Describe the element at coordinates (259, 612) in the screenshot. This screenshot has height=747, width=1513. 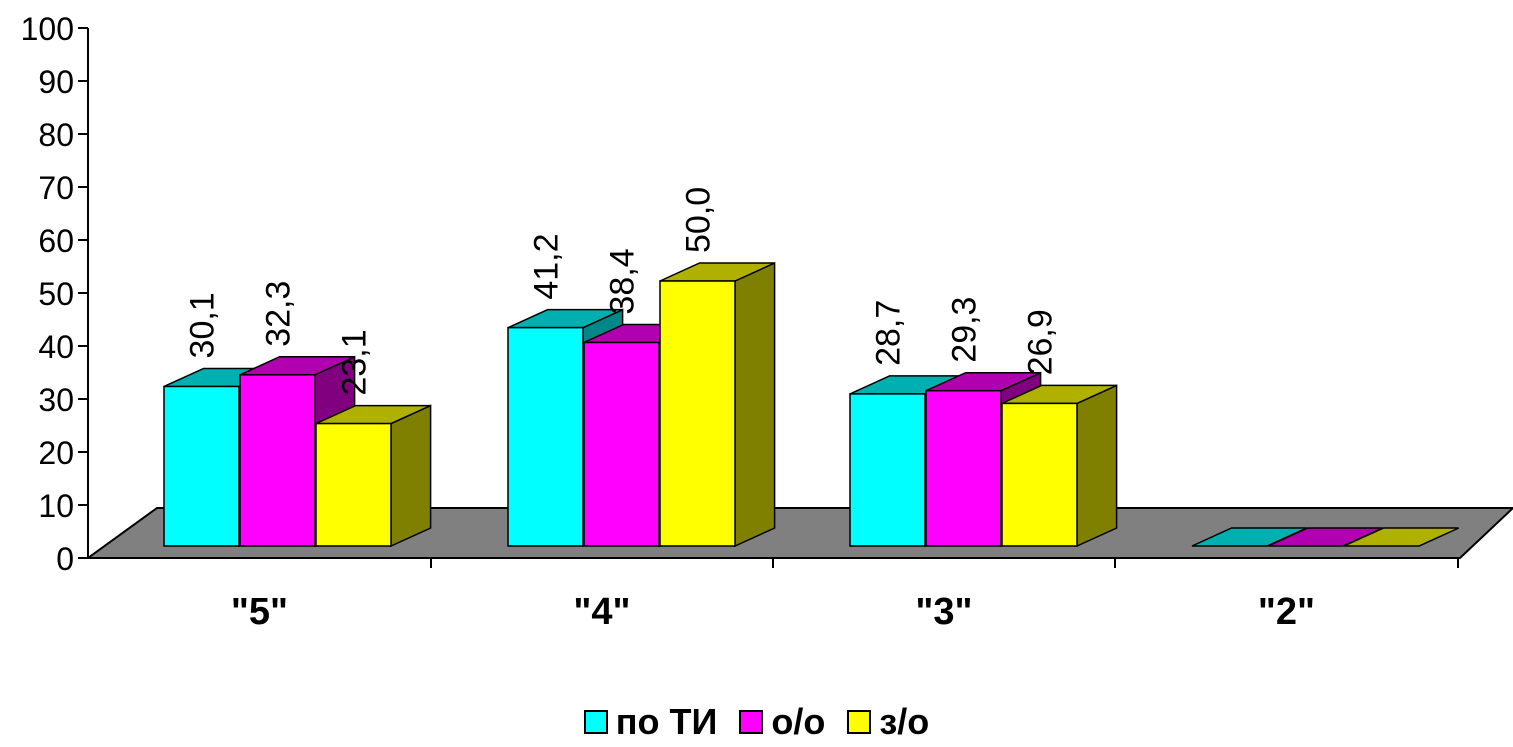
I see `x-tick-label: "5"` at that location.